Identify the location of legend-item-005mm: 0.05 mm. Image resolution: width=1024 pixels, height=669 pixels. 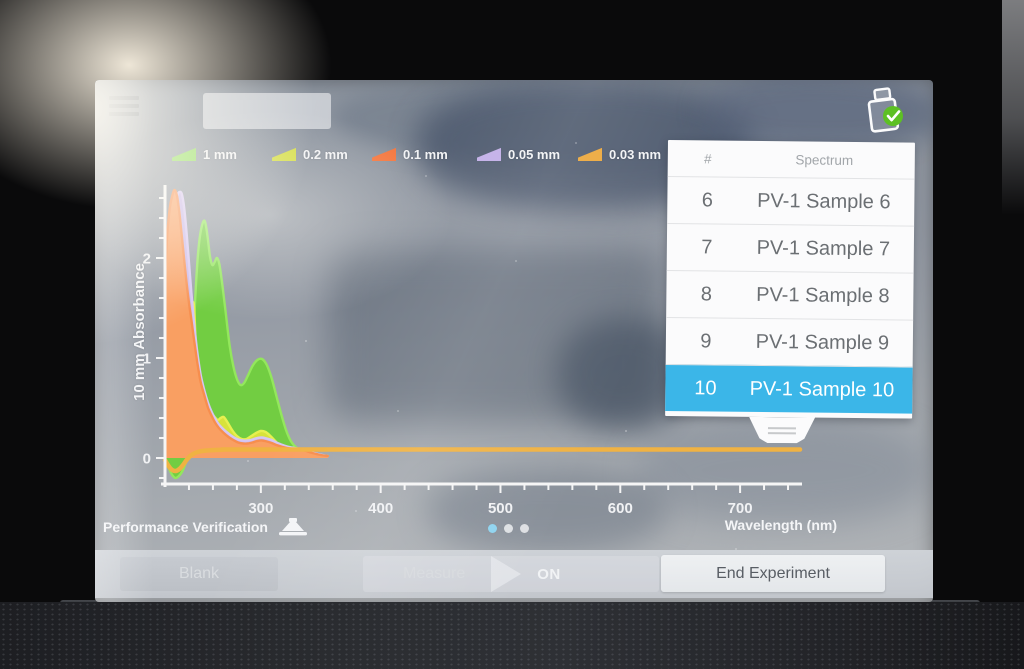
(527, 154).